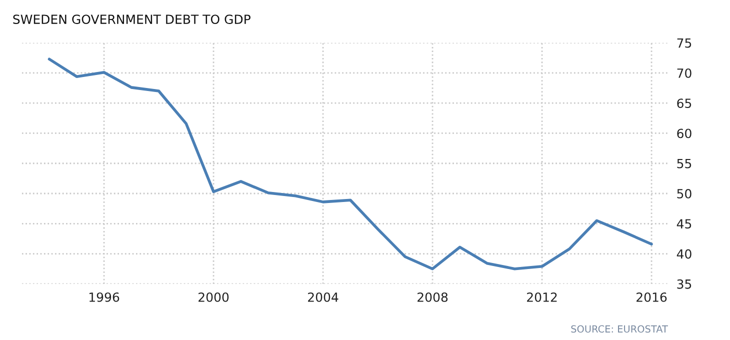 This screenshot has width=730, height=340. What do you see at coordinates (684, 254) in the screenshot?
I see `y-tick-label: 40` at bounding box center [684, 254].